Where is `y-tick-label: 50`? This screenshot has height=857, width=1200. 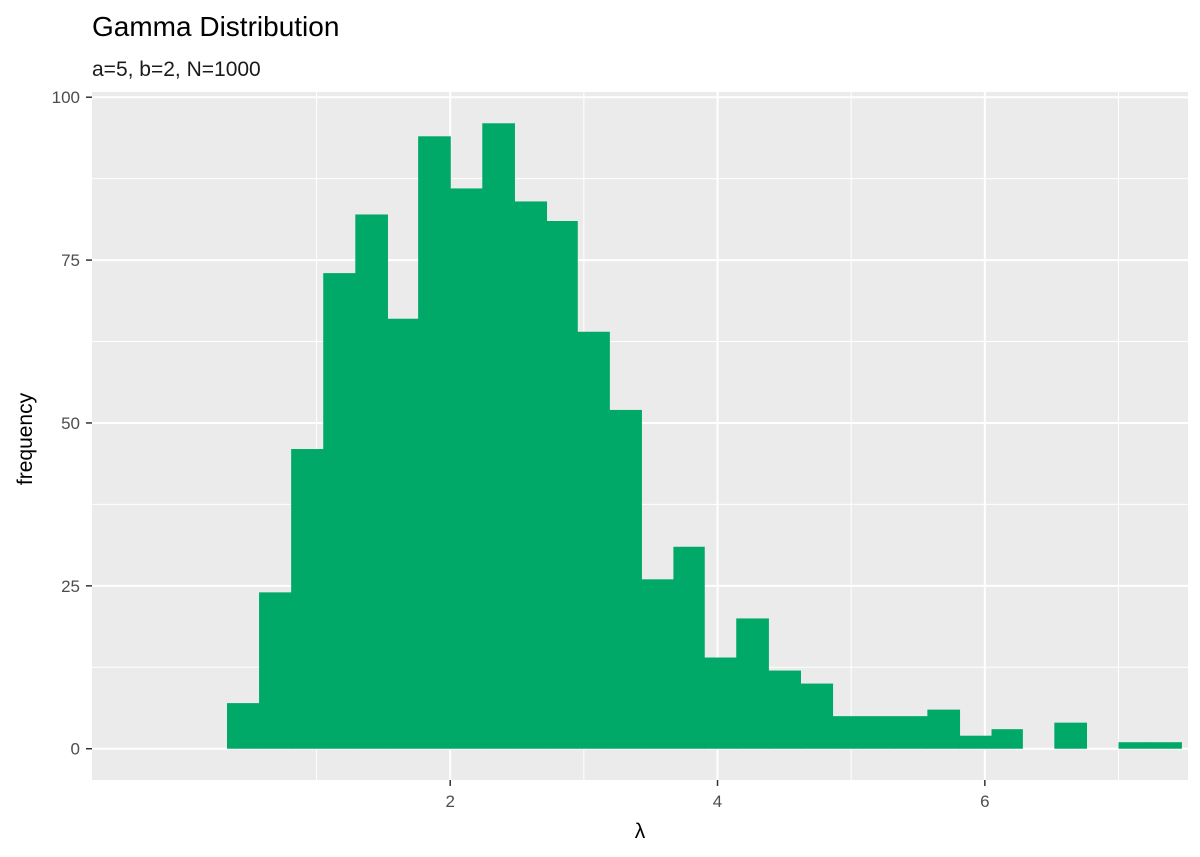
y-tick-label: 50 is located at coordinates (70, 423).